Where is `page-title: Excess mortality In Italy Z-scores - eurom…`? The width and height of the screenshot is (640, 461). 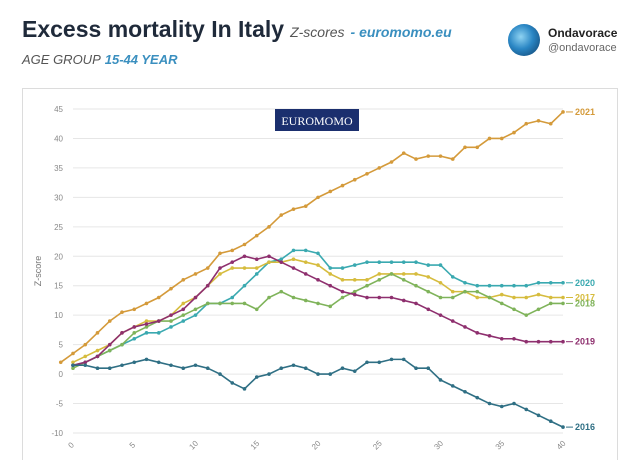 page-title: Excess mortality In Italy Z-scores - eurom… is located at coordinates (237, 29).